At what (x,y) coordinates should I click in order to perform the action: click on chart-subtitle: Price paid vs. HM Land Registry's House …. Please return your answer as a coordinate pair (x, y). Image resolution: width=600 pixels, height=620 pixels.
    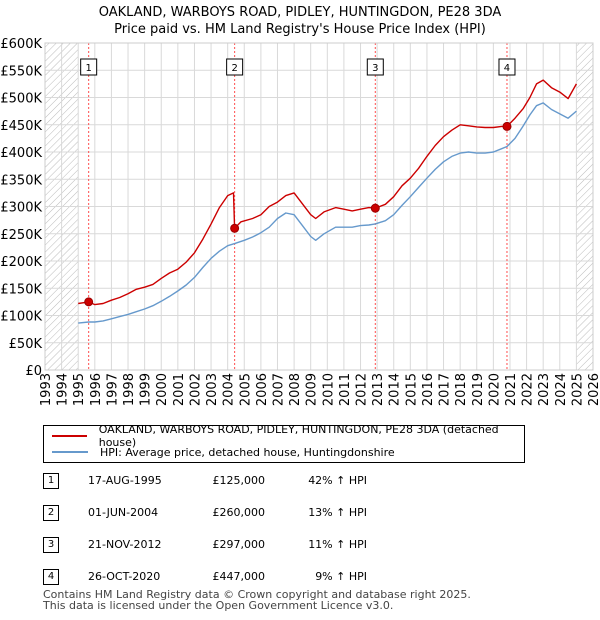
    Looking at the image, I should click on (300, 29).